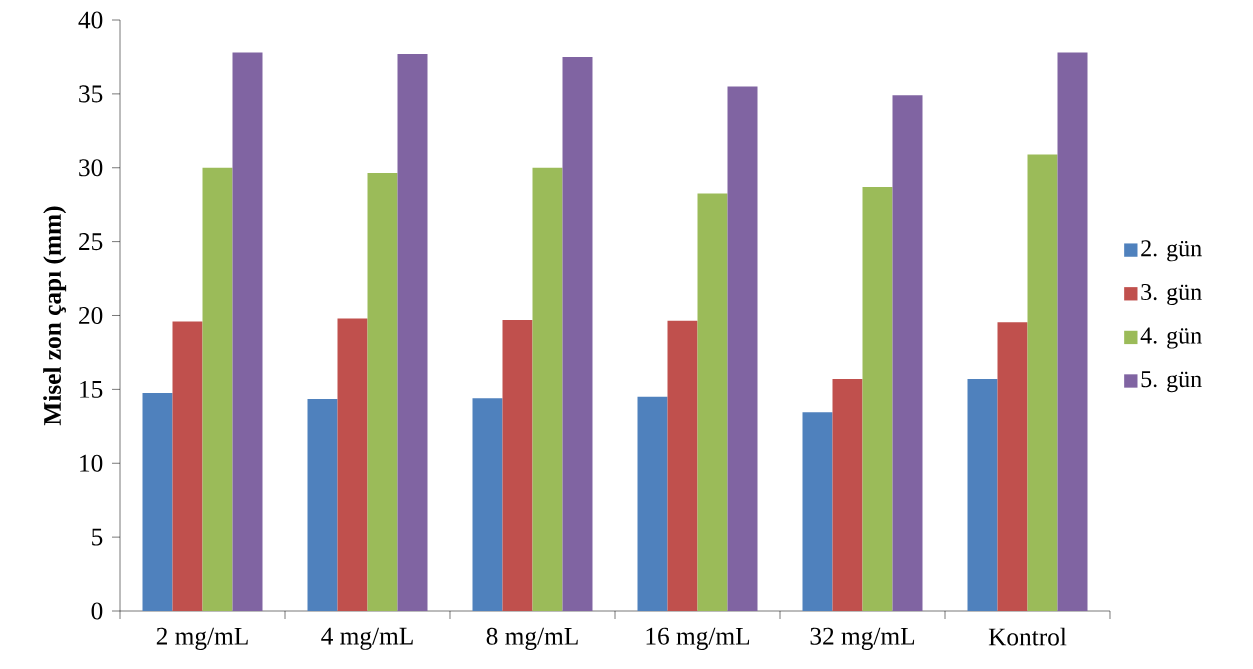  I want to click on y-axis-title: Misel zon çapı (mm), so click(55, 316).